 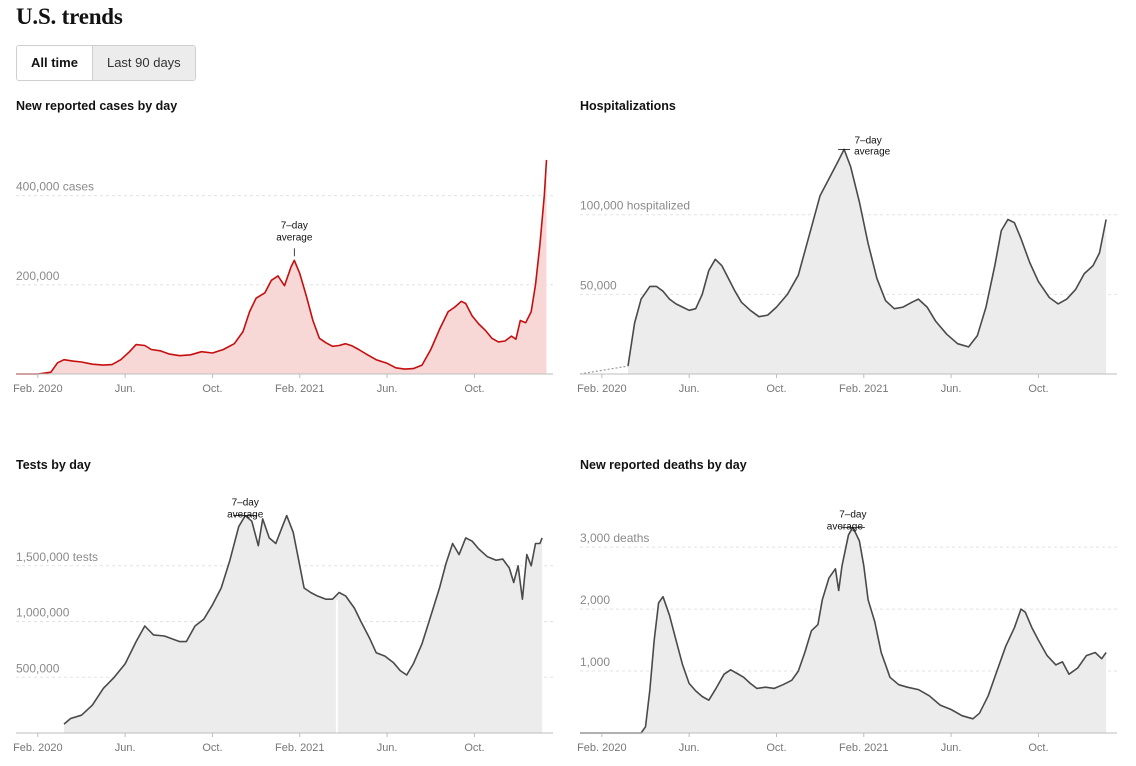 I want to click on y-tick-label: 100,000 hospitalized, so click(x=635, y=206).